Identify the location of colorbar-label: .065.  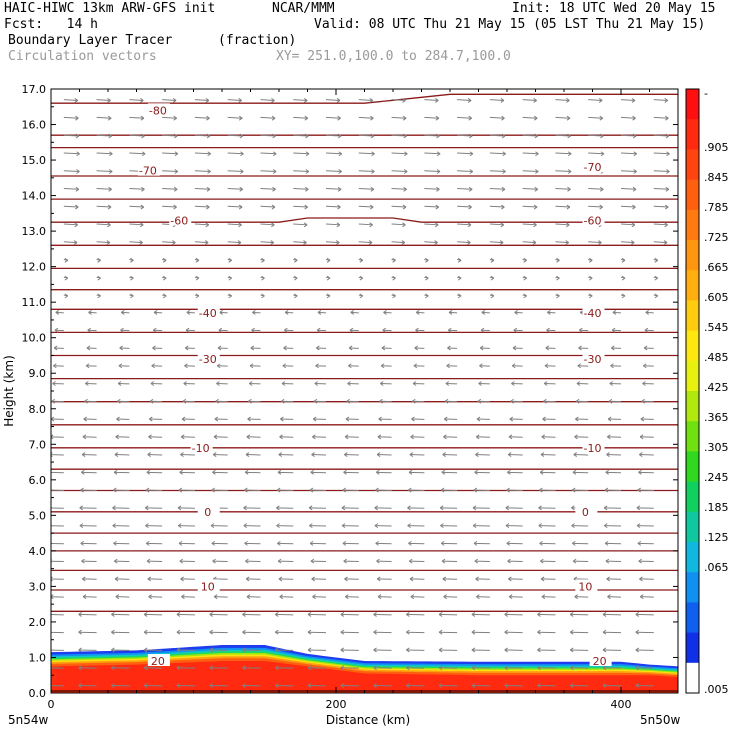
(716, 567).